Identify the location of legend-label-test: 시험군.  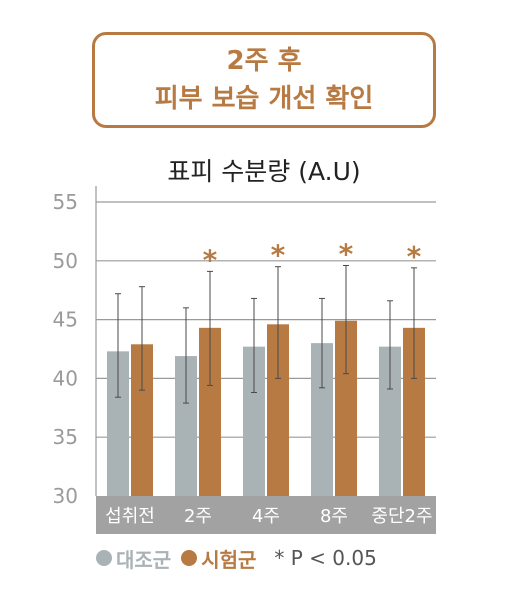
(229, 559).